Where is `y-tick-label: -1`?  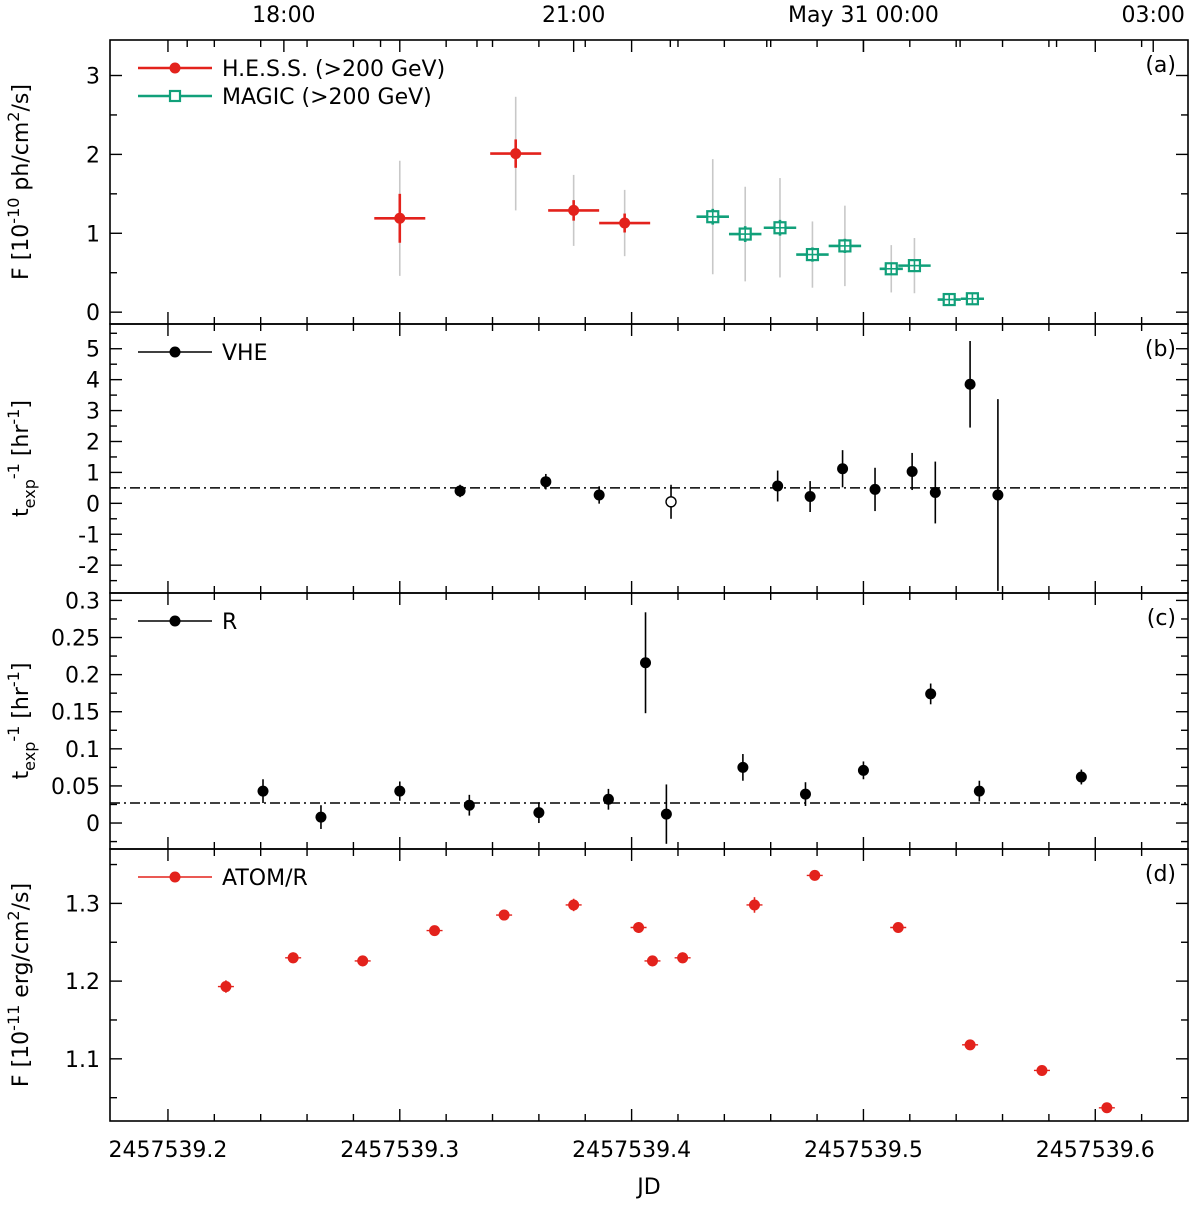
y-tick-label: -1 is located at coordinates (89, 535).